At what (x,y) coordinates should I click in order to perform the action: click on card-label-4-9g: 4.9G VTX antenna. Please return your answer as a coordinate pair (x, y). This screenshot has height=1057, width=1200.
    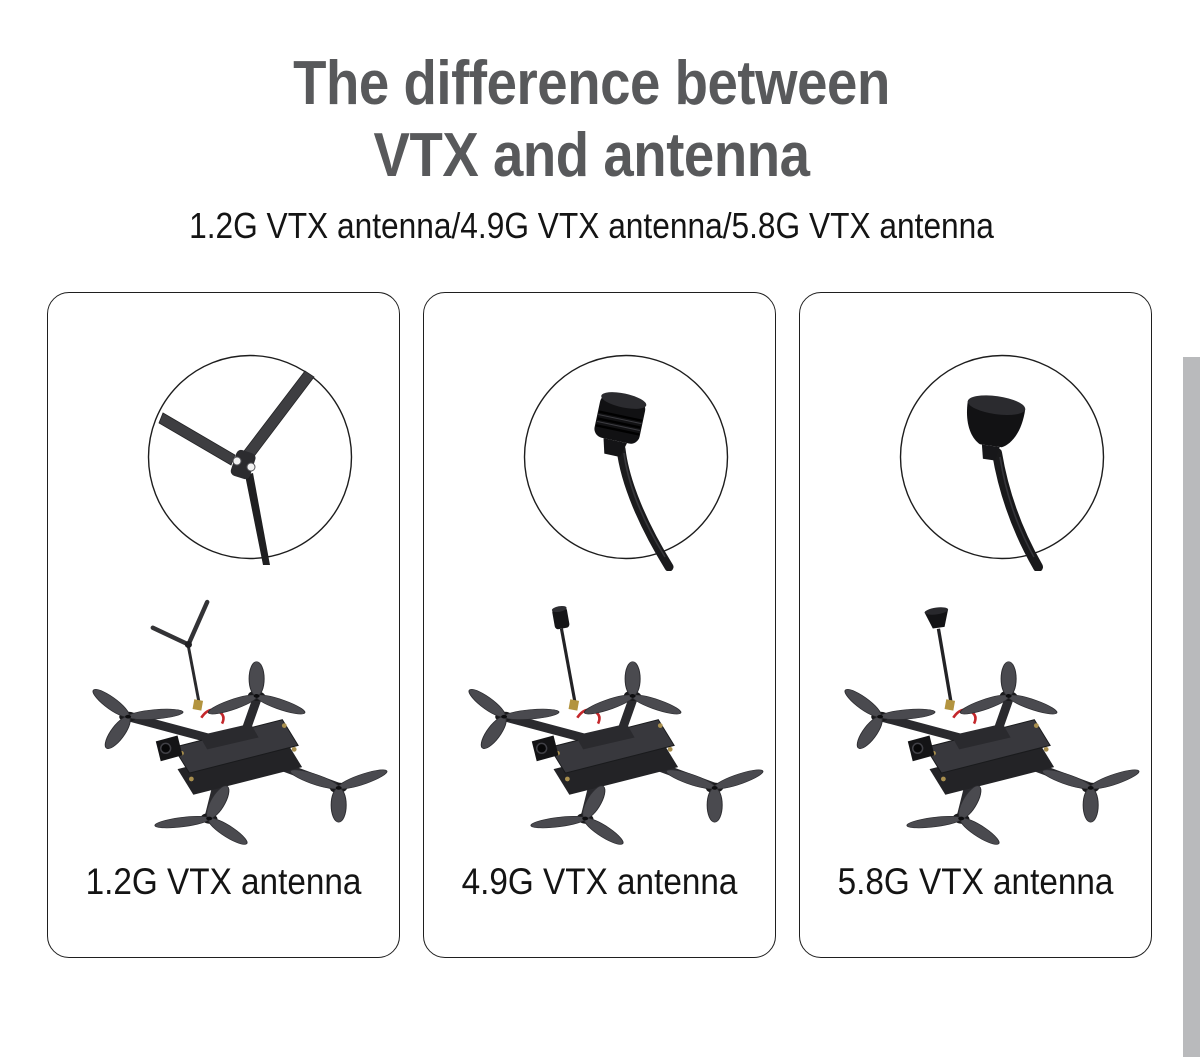
    Looking at the image, I should click on (599, 881).